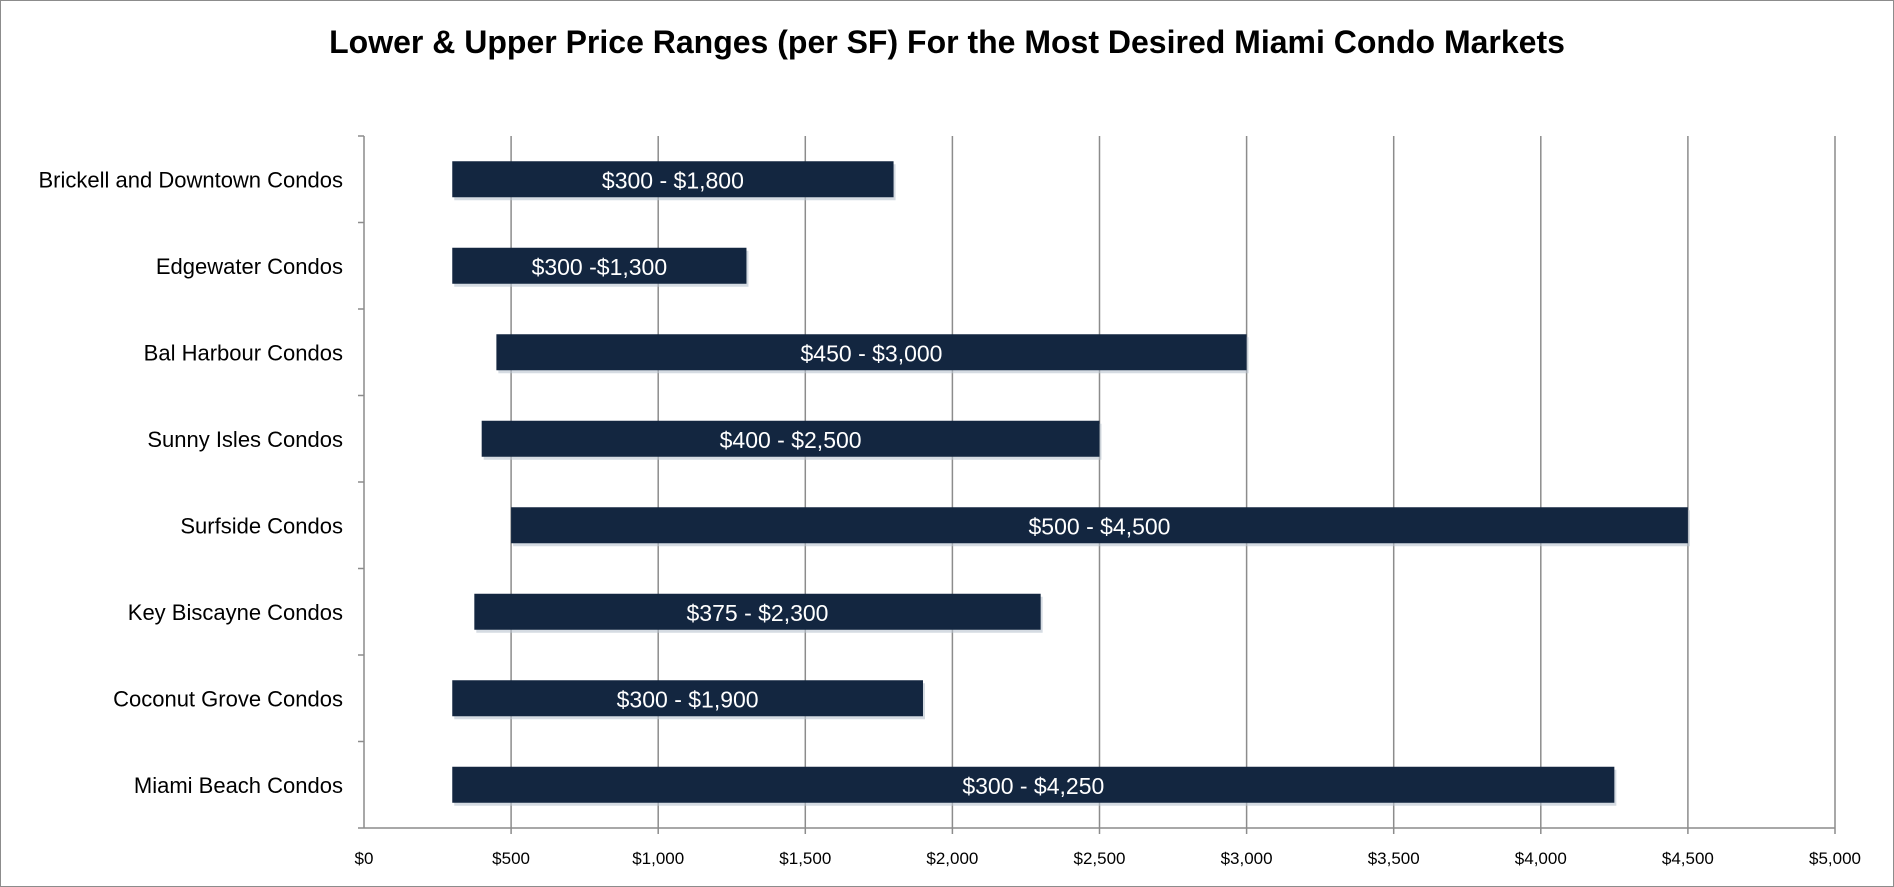 The image size is (1894, 887). What do you see at coordinates (511, 858) in the screenshot?
I see `x-tick-label: $500` at bounding box center [511, 858].